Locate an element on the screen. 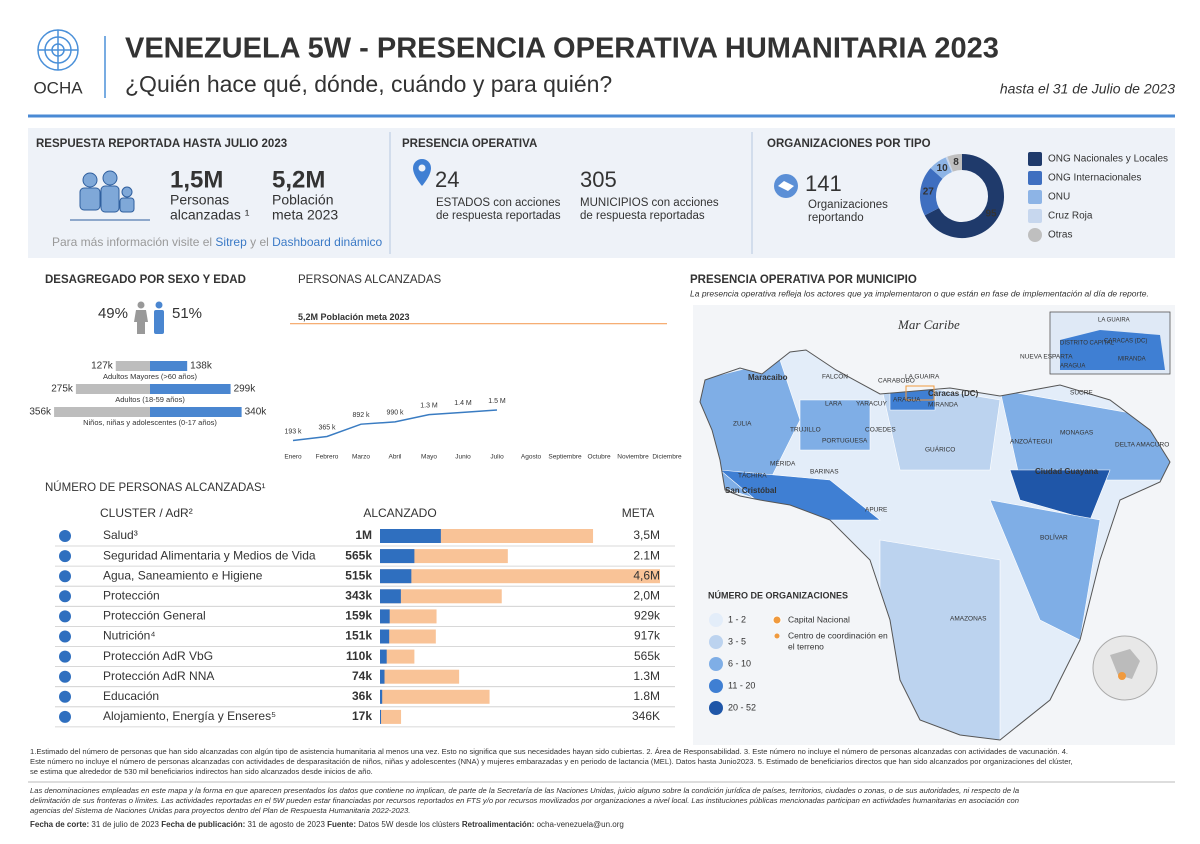 This screenshot has height=844, width=1200. map-label: LARA is located at coordinates (834, 404).